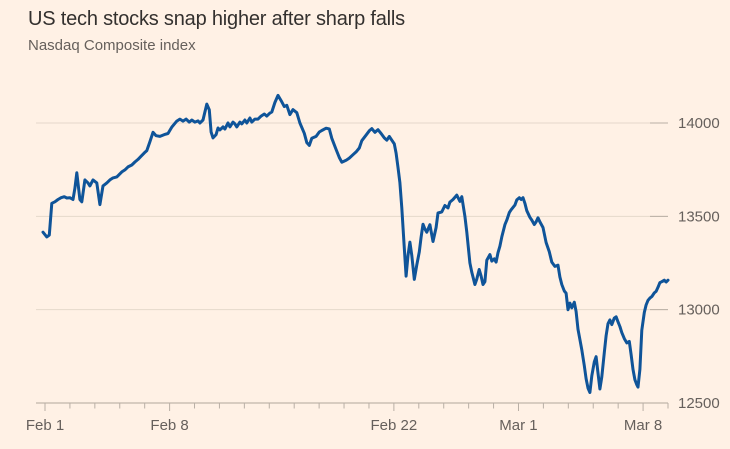  I want to click on y-axis-label: 14000, so click(699, 123).